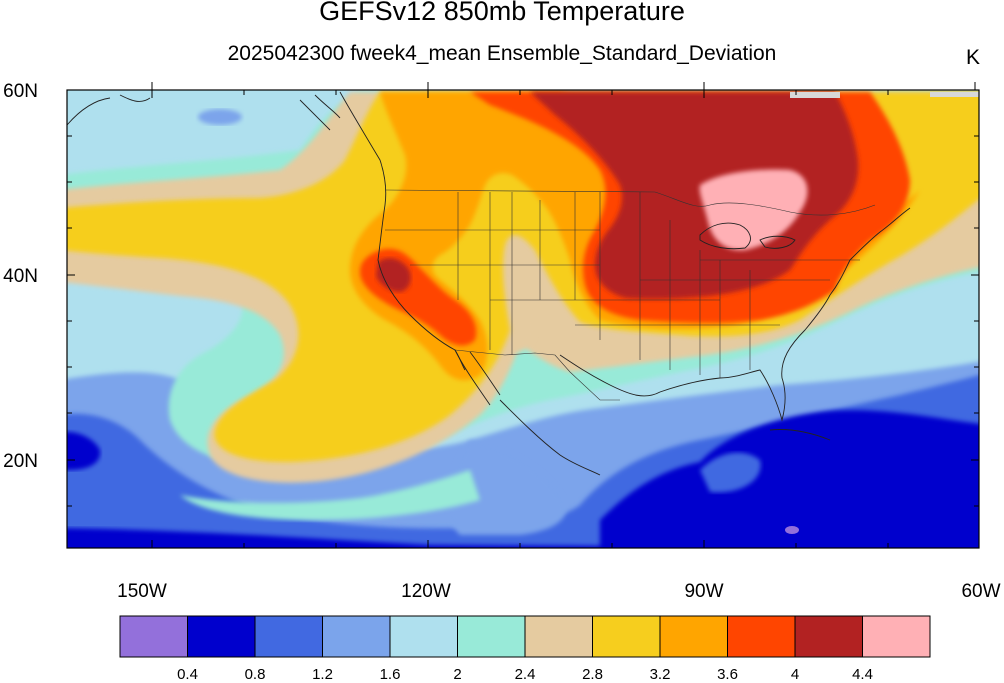 This screenshot has width=1004, height=683. What do you see at coordinates (255, 674) in the screenshot?
I see `colorbar-level-label: 0.8` at bounding box center [255, 674].